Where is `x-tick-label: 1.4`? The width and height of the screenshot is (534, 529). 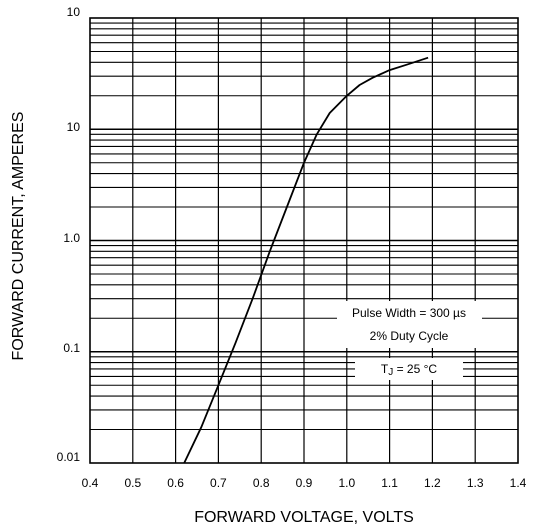 x-tick-label: 1.4 is located at coordinates (518, 483).